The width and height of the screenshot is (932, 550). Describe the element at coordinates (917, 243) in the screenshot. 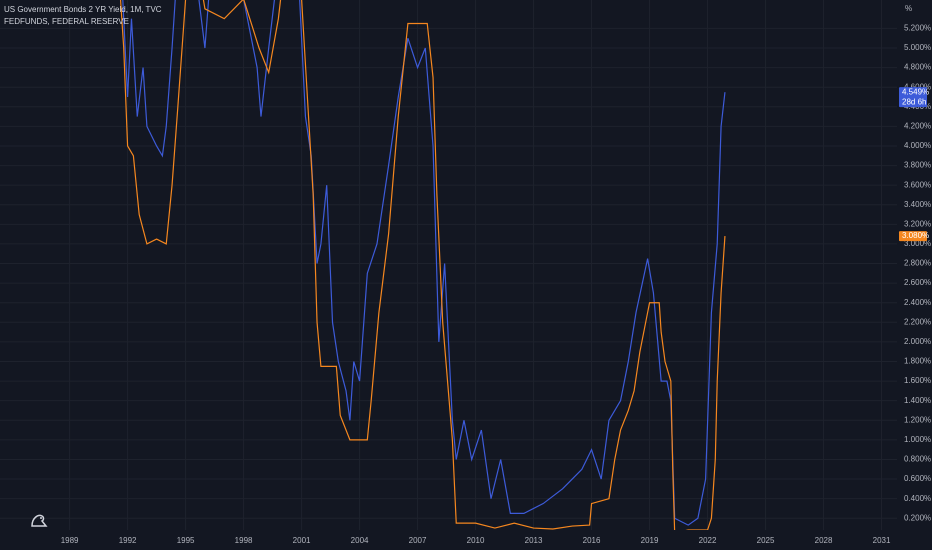

I see `y-tick-label: 3.000%` at that location.